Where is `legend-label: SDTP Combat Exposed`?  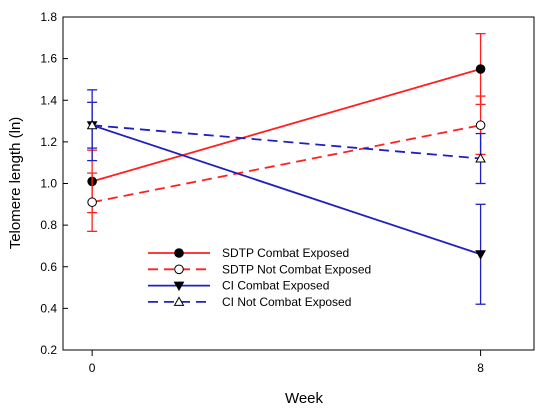 legend-label: SDTP Combat Exposed is located at coordinates (285, 253).